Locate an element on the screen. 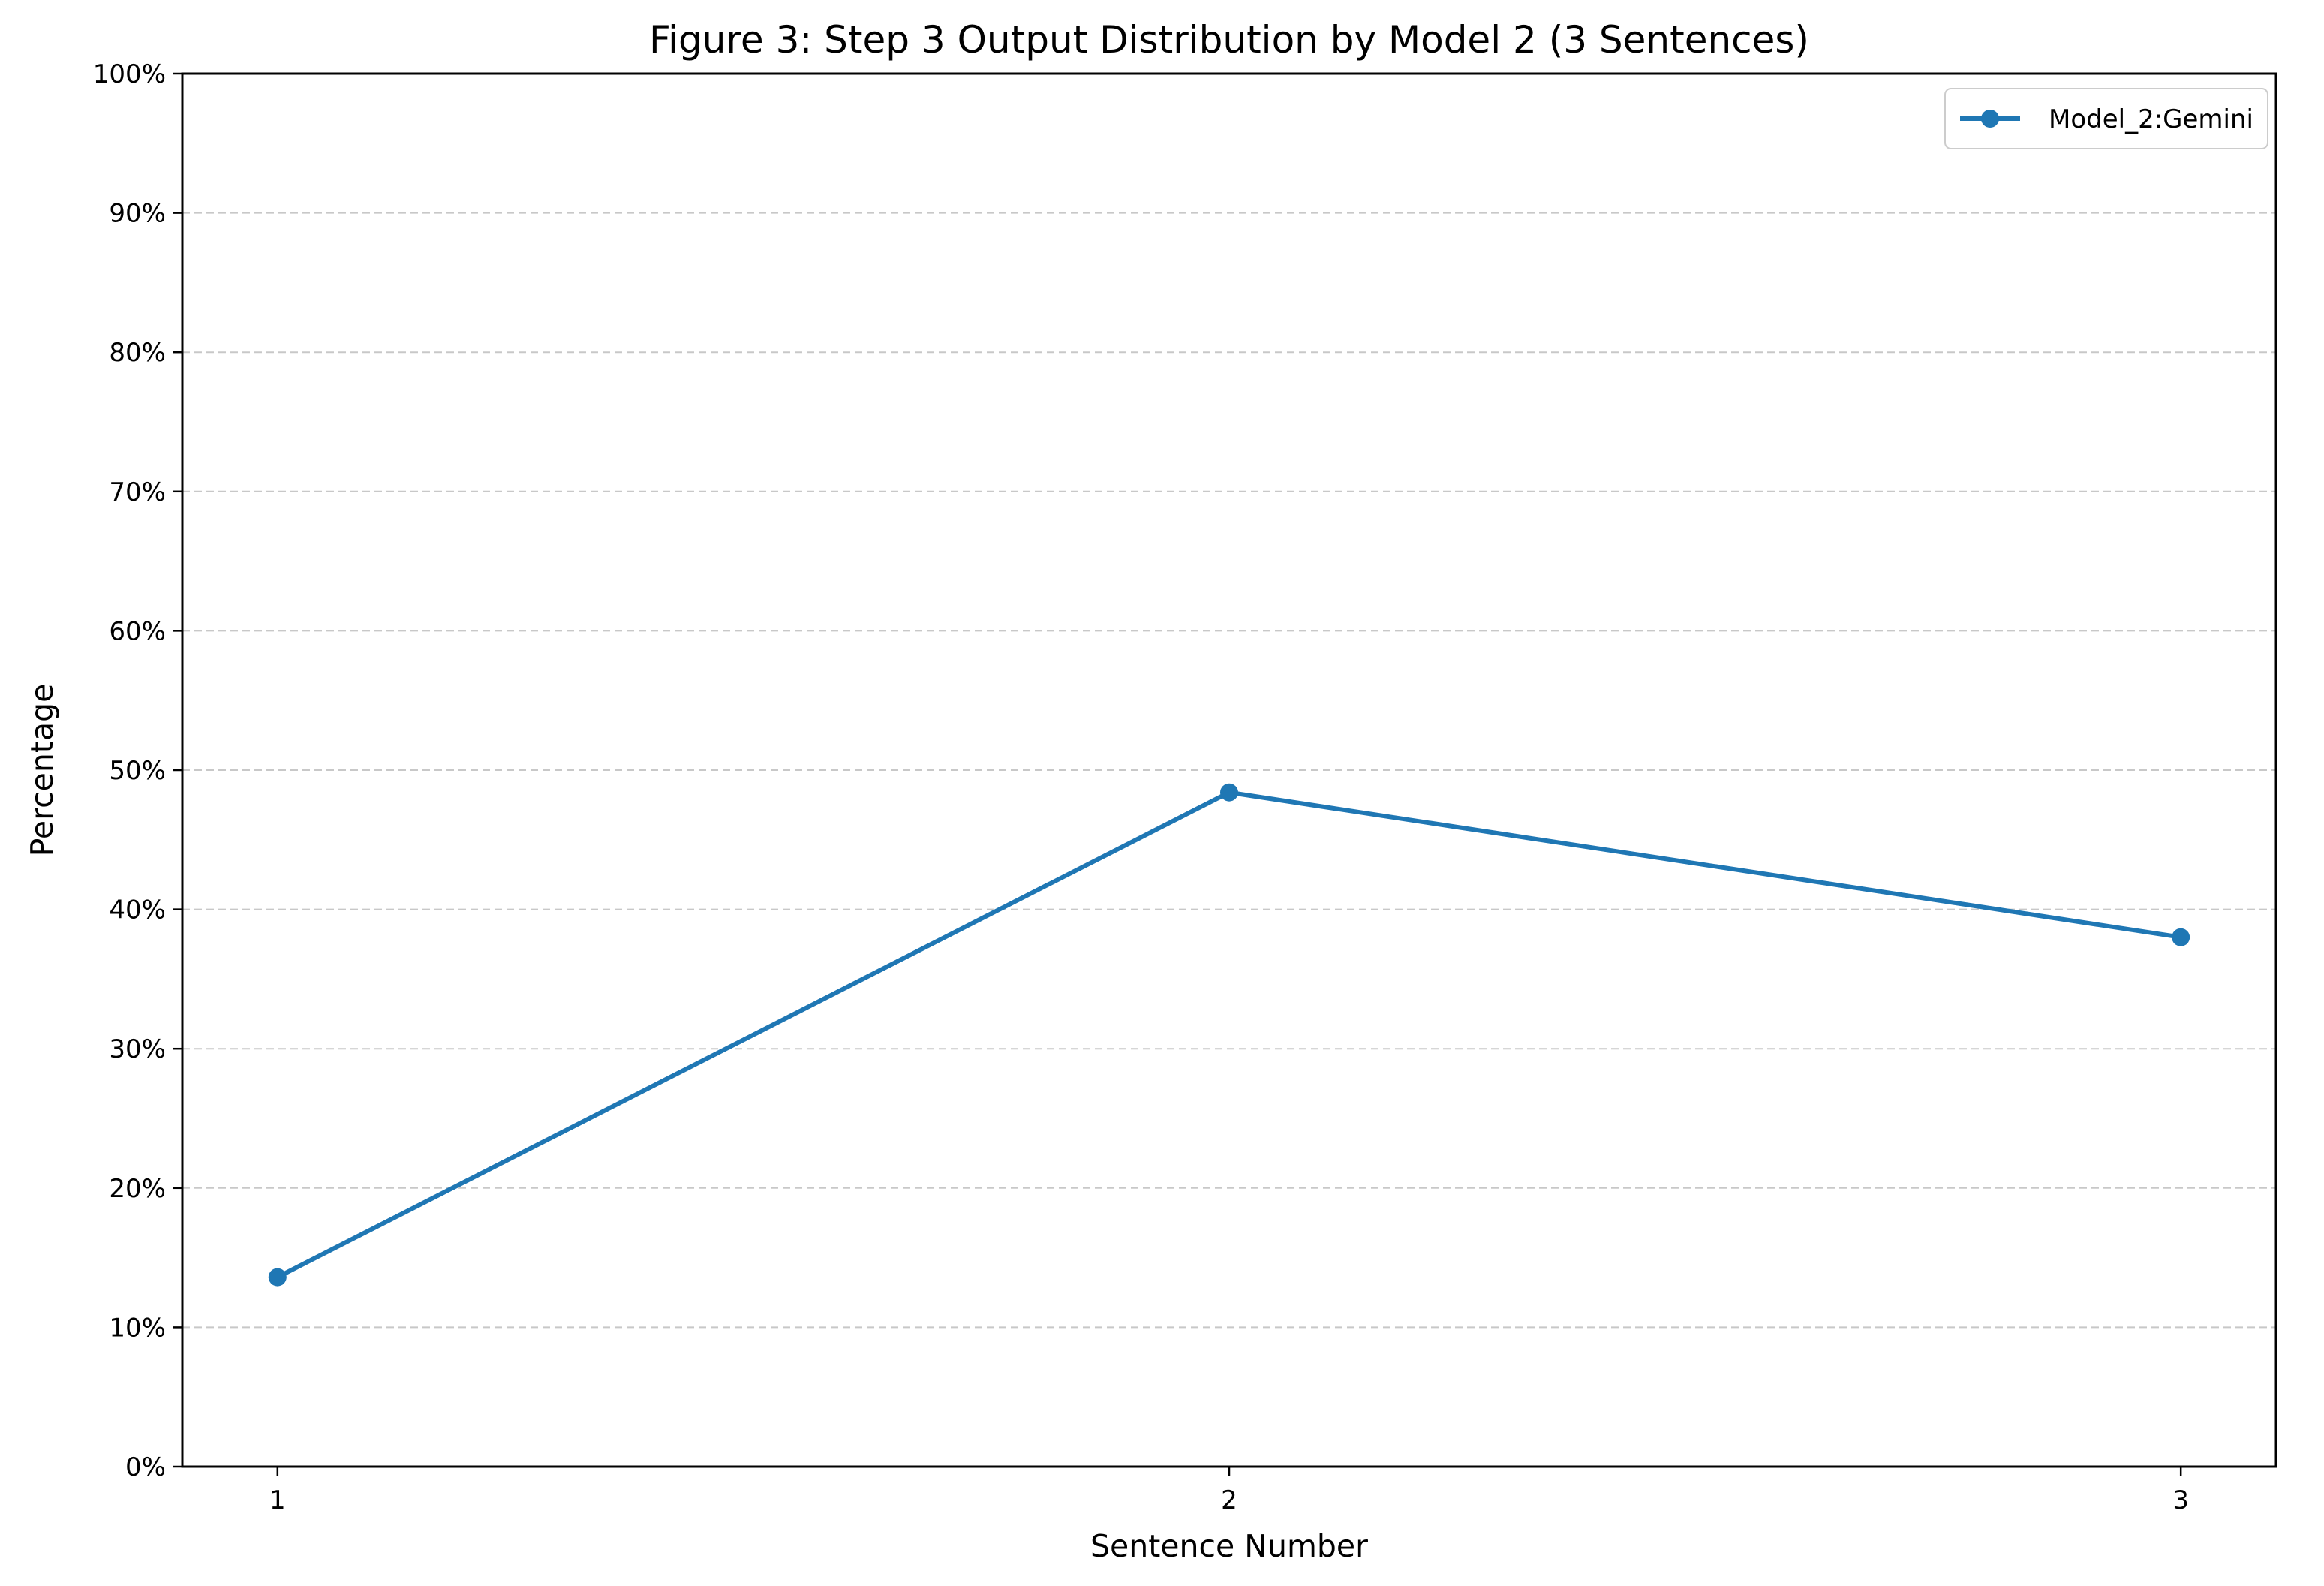 This screenshot has width=2324, height=1586. legend-box is located at coordinates (2106, 118).